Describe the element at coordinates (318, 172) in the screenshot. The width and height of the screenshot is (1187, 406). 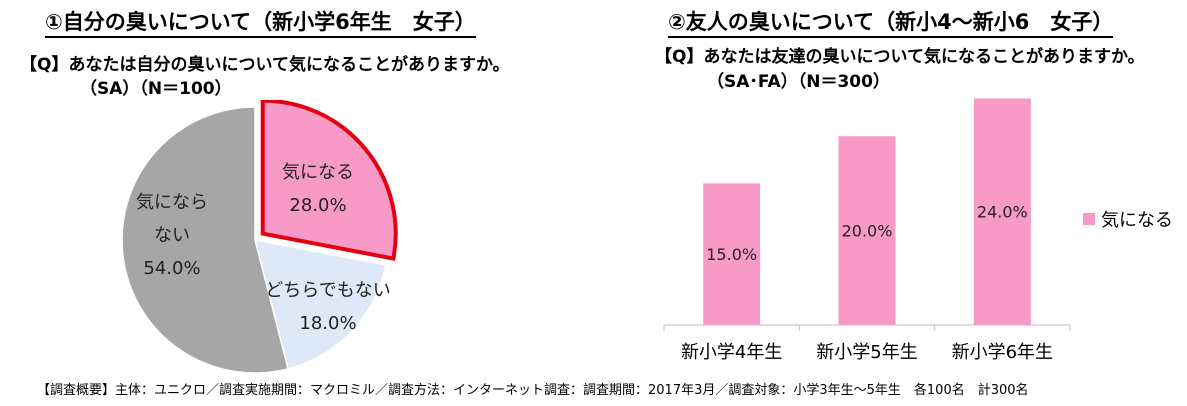
I see `pie-category-label-0: 気になる` at that location.